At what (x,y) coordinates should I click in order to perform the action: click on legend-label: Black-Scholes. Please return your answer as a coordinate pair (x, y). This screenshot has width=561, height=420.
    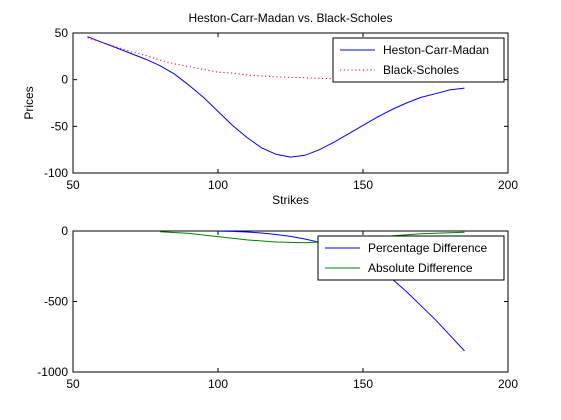
    Looking at the image, I should click on (421, 70).